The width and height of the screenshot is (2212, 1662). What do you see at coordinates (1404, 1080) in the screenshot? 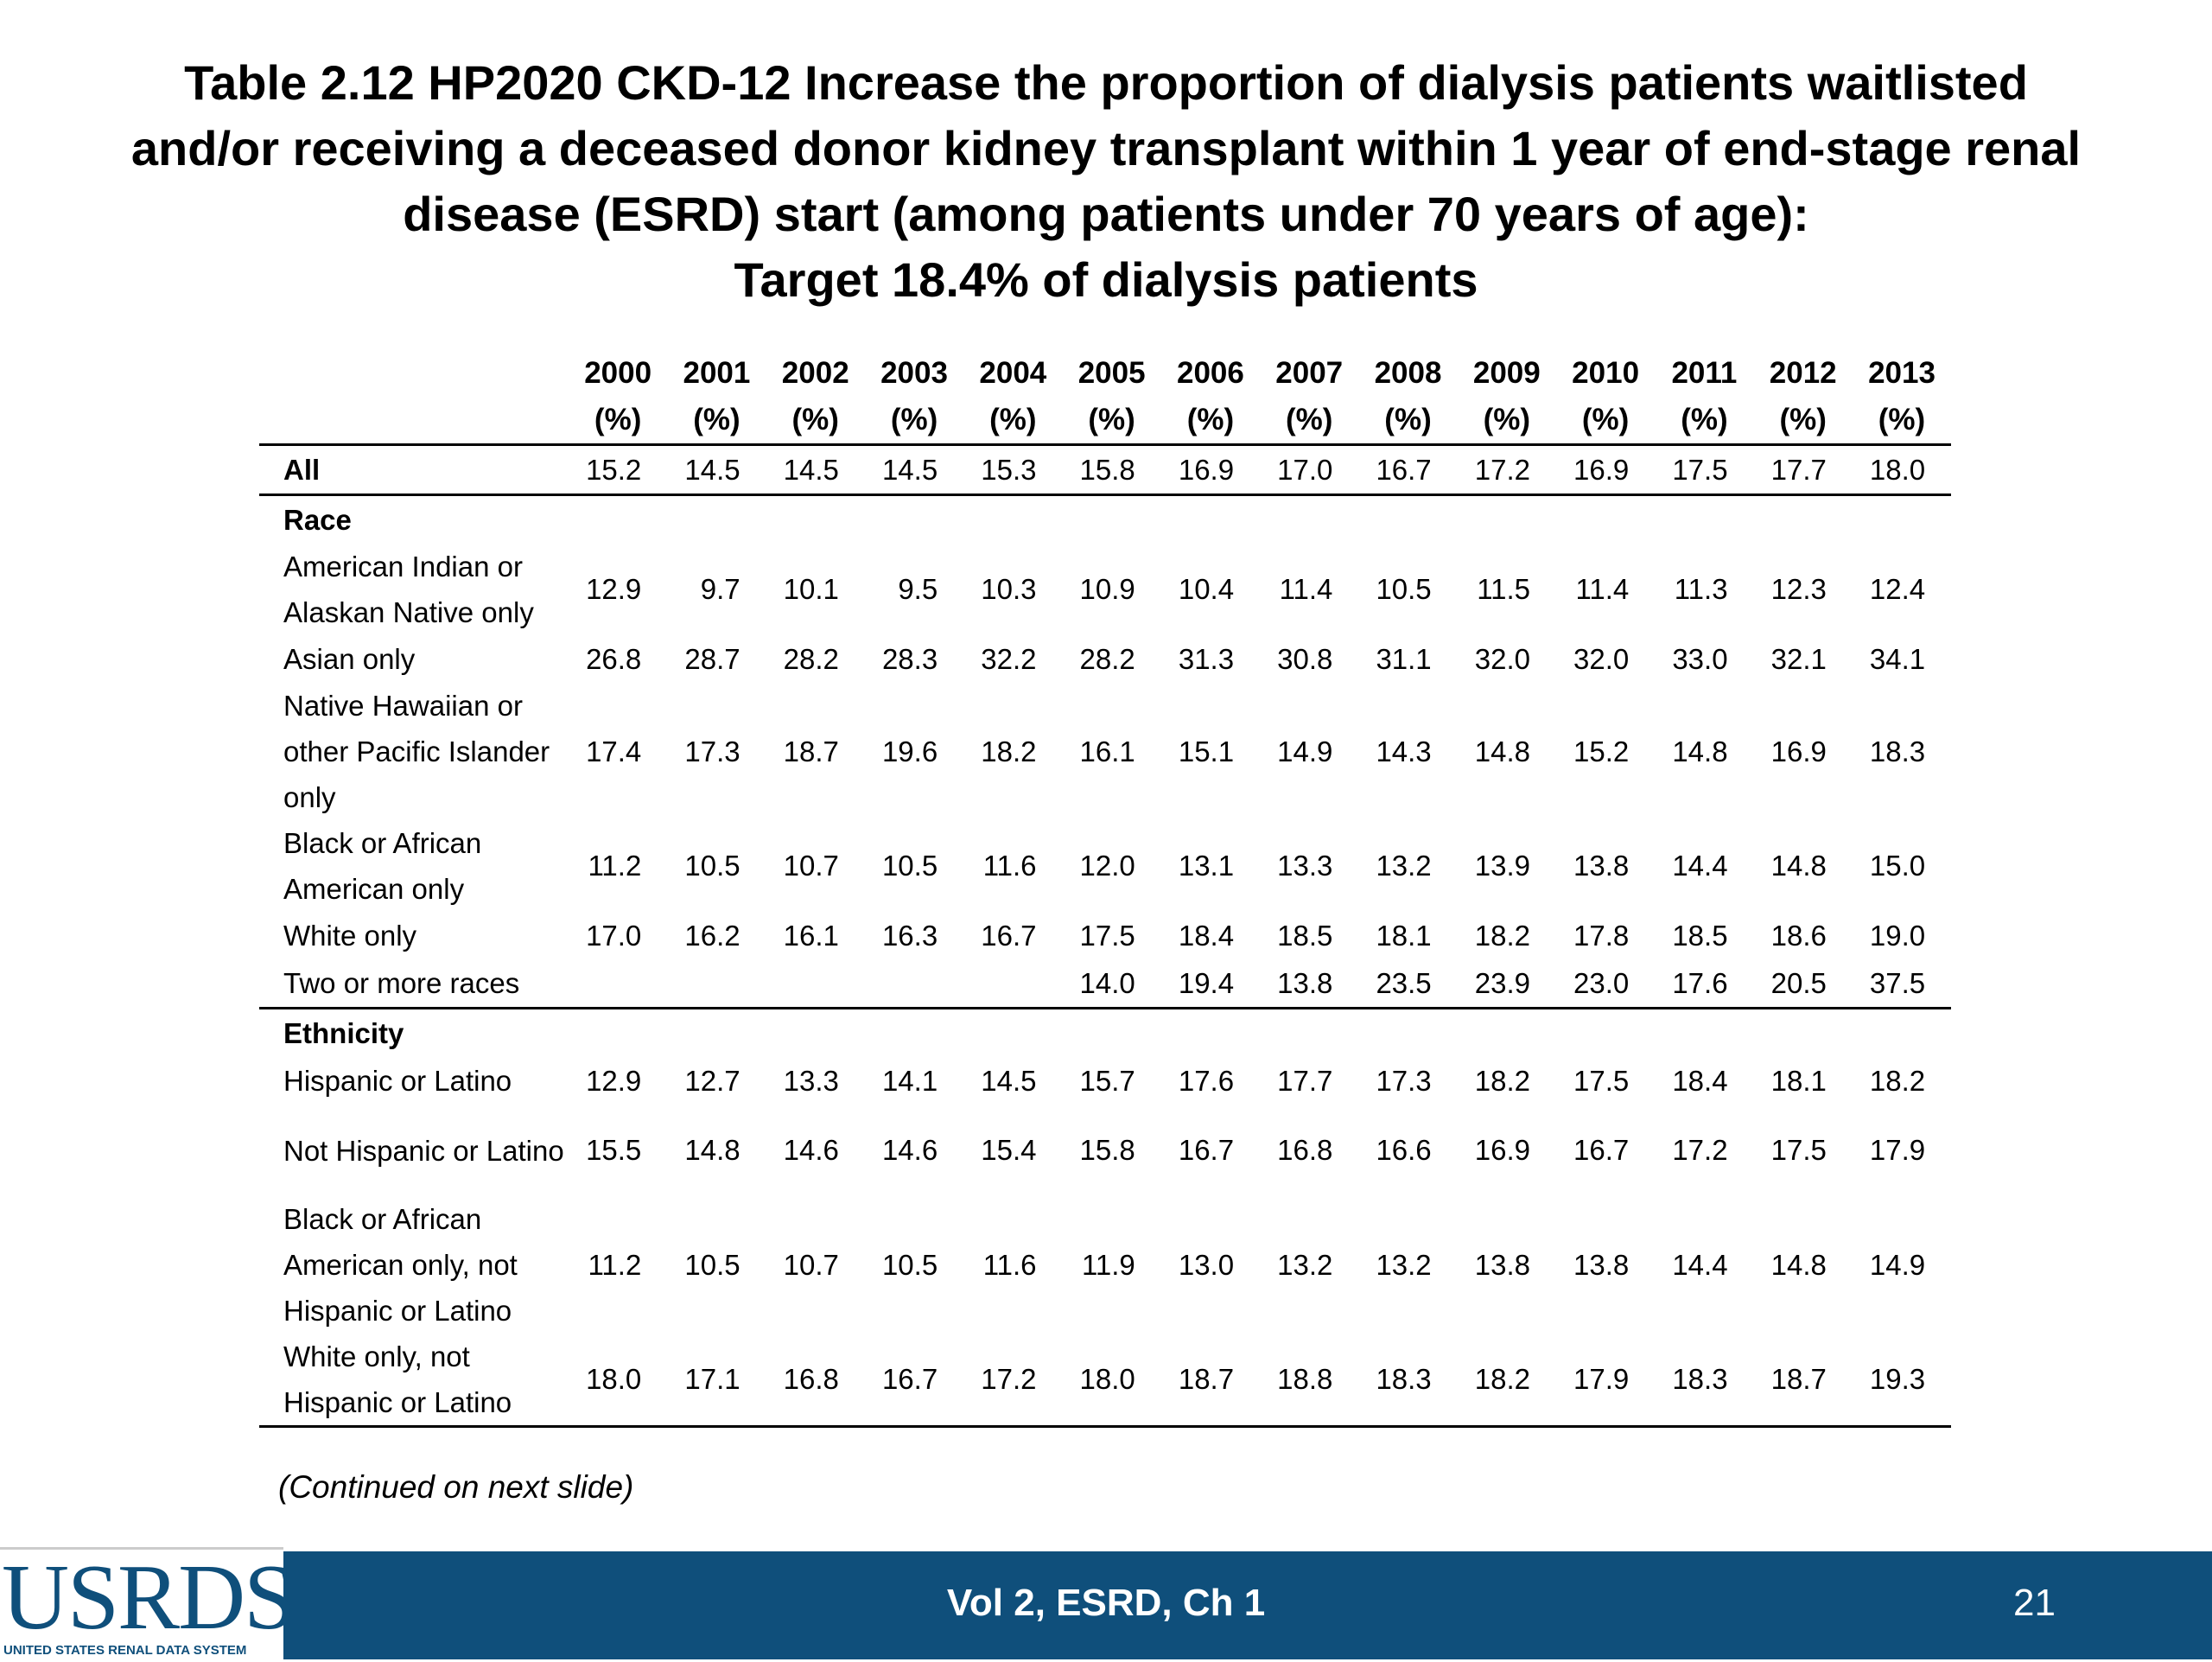
I see `table-cell: 17.3` at bounding box center [1404, 1080].